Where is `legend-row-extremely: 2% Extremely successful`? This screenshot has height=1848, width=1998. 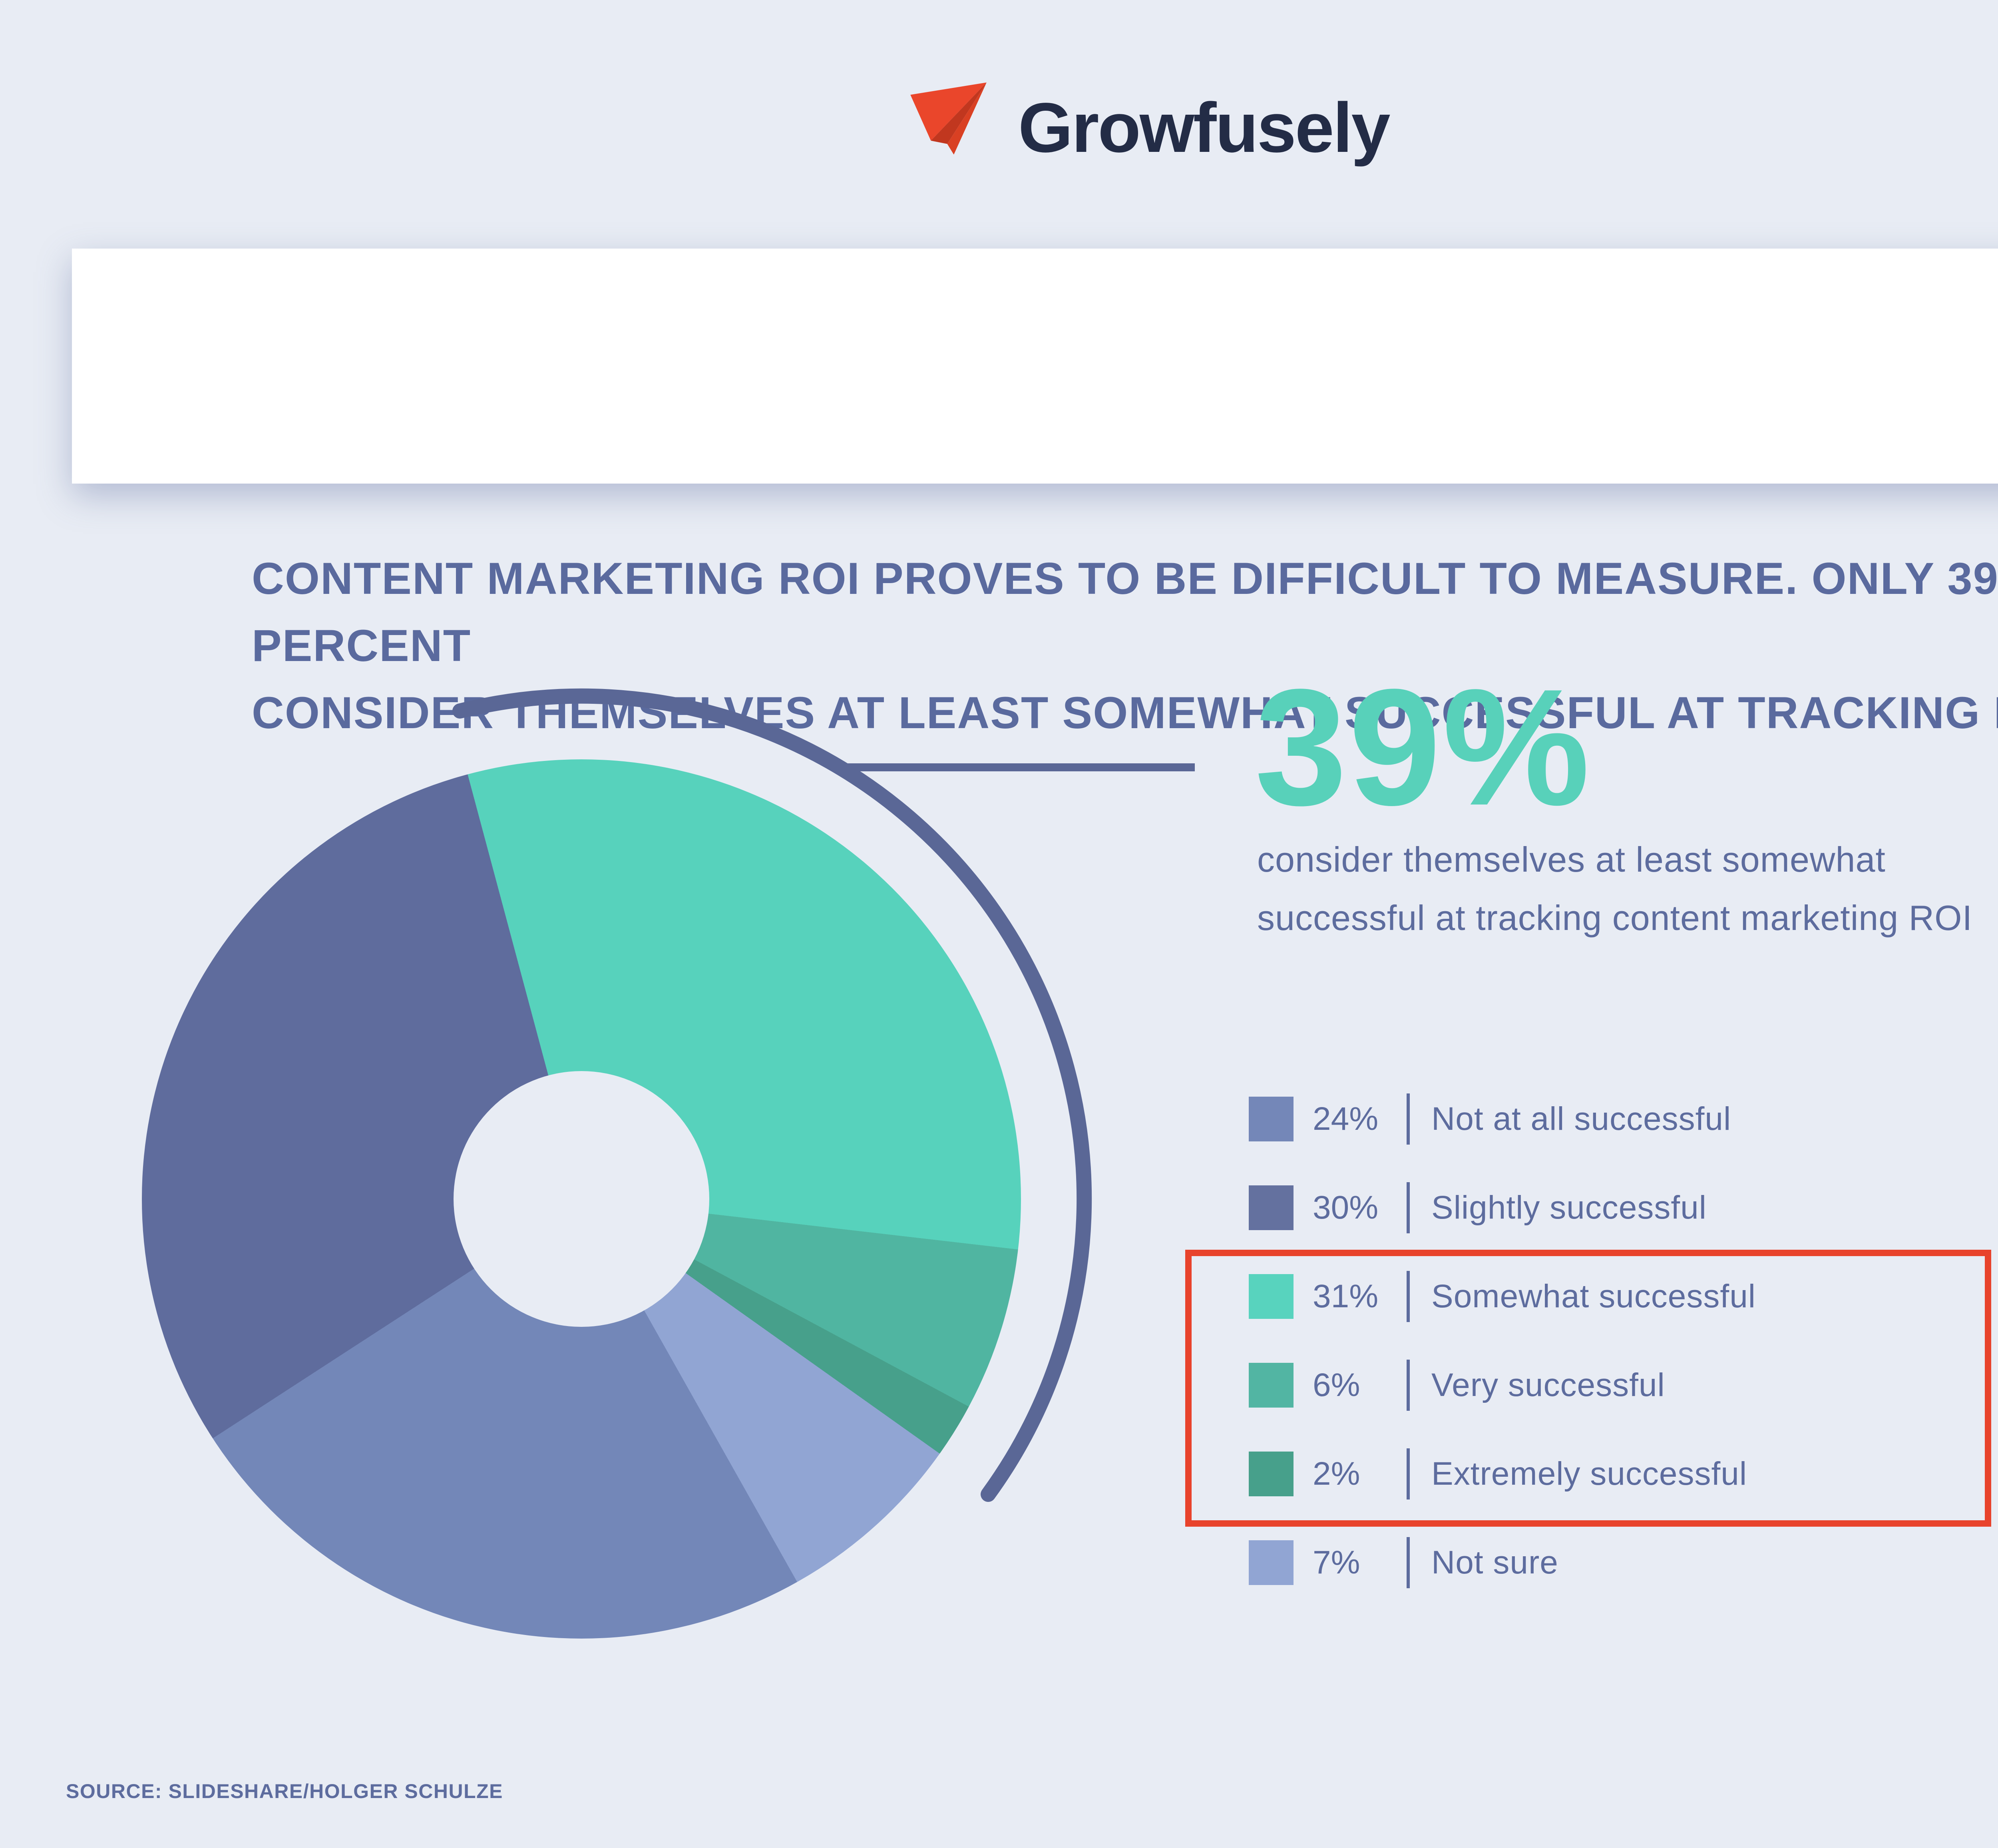
legend-row-extremely: 2% Extremely successful is located at coordinates (1623, 1474).